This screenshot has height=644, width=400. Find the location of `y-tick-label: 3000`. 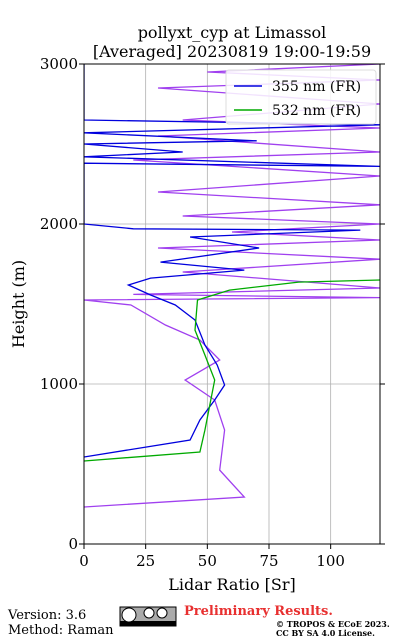

y-tick-label: 3000 is located at coordinates (59, 64).